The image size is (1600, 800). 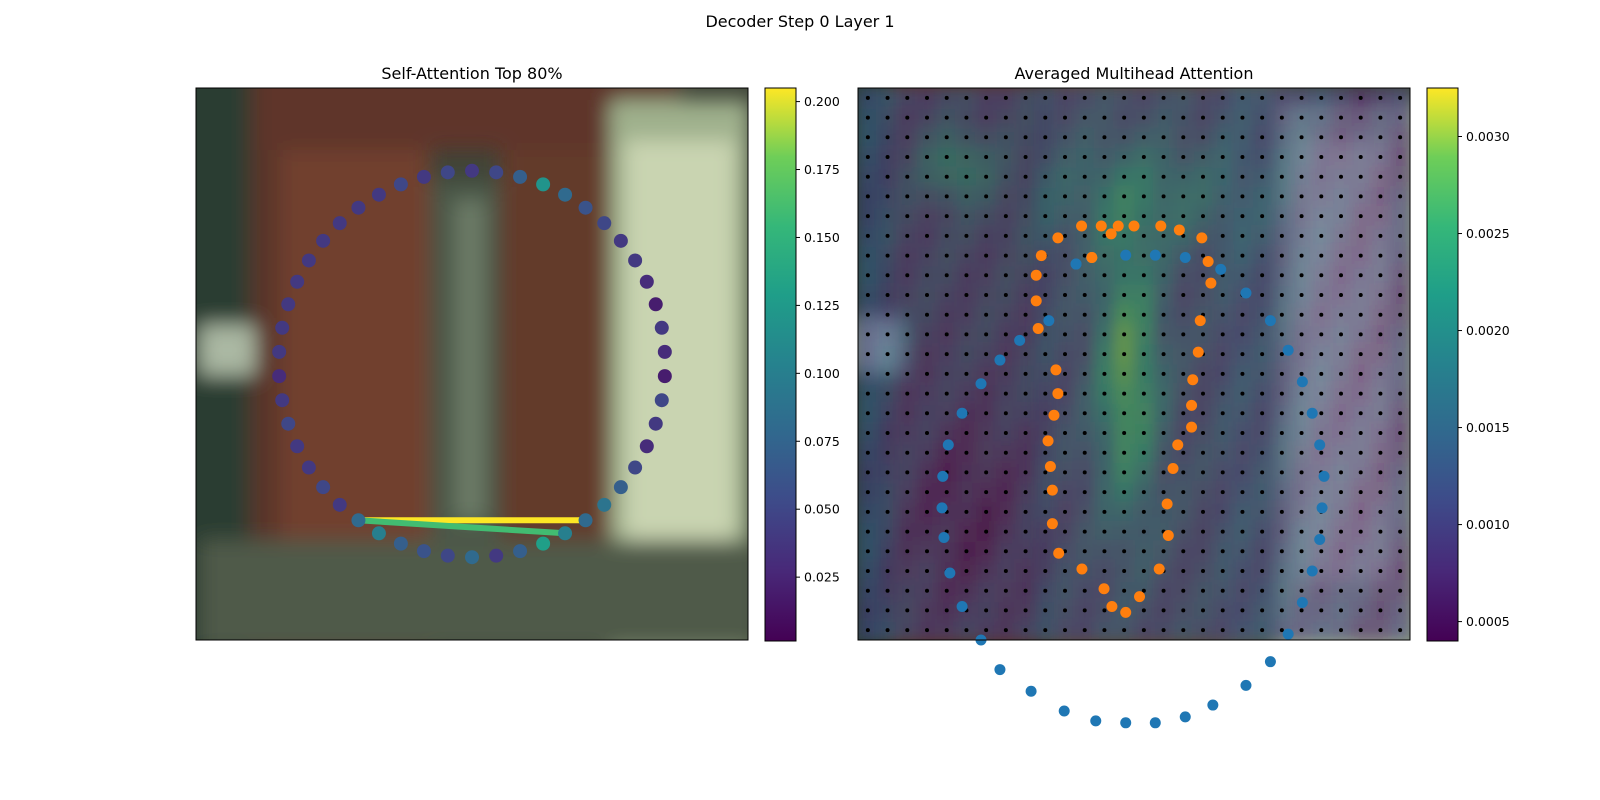 I want to click on left-colorbar-tick-label-1: 0.050, so click(x=822, y=509).